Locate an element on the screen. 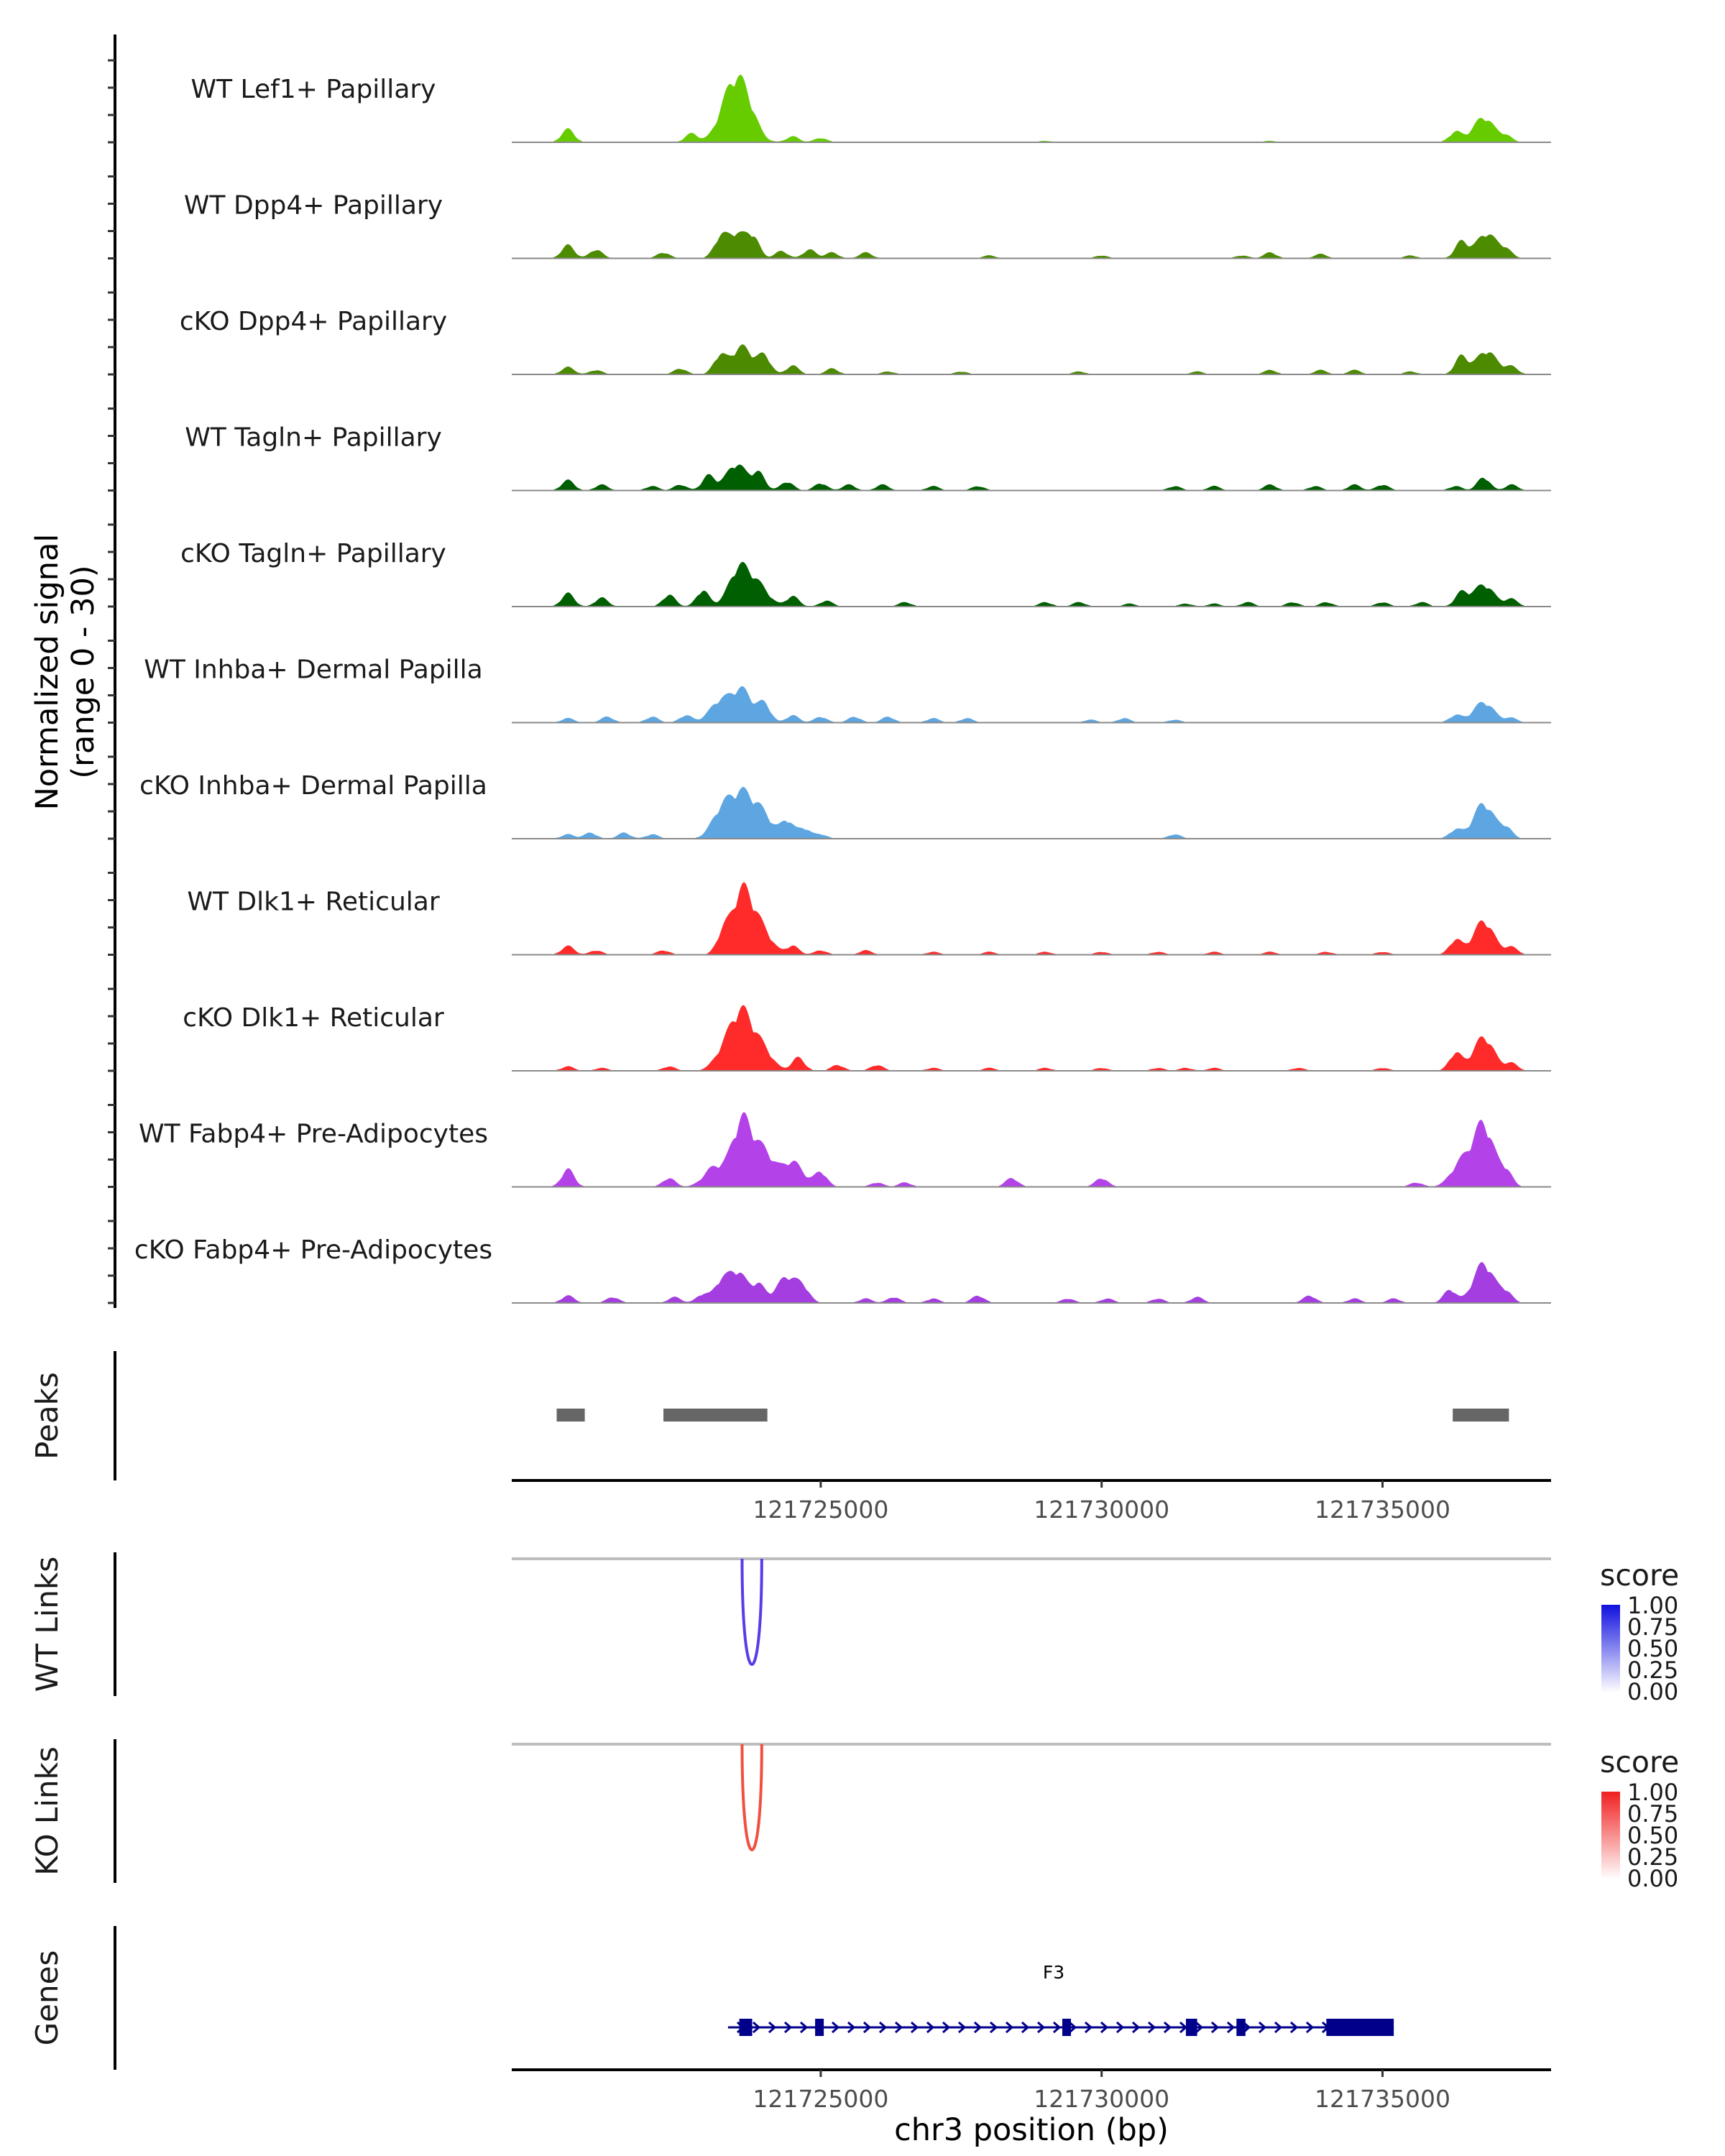  track-8: WT Dlk1+ Reticular is located at coordinates (869, 919).